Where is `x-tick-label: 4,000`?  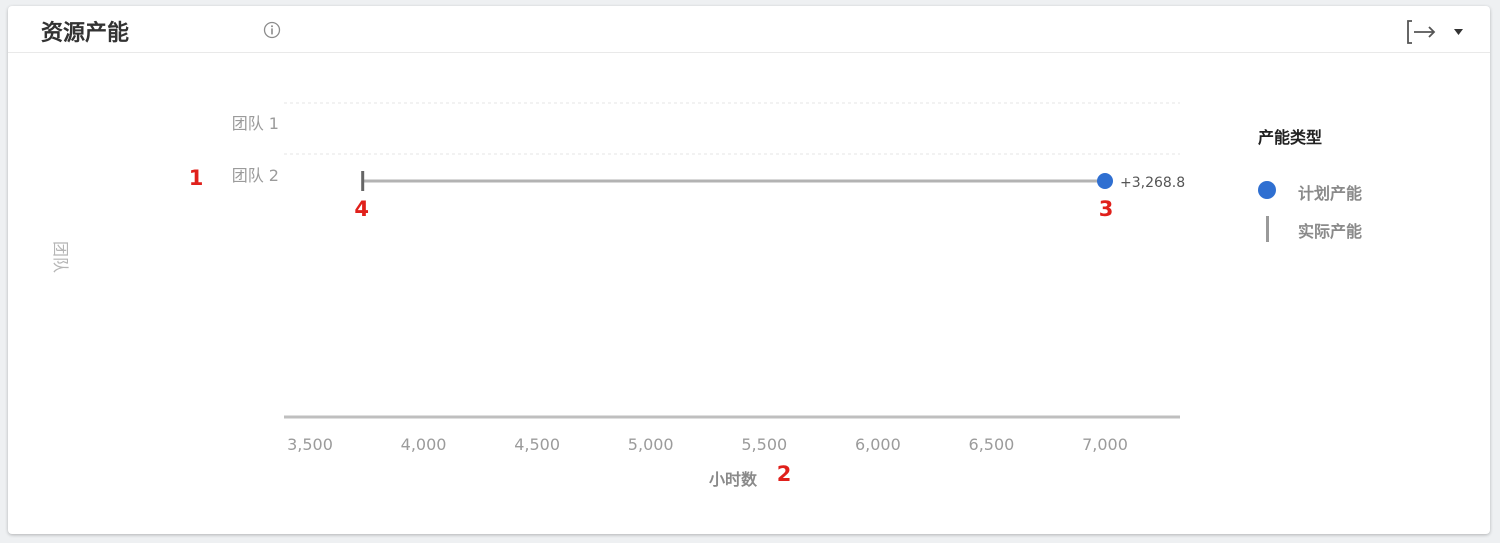
x-tick-label: 4,000 is located at coordinates (424, 444).